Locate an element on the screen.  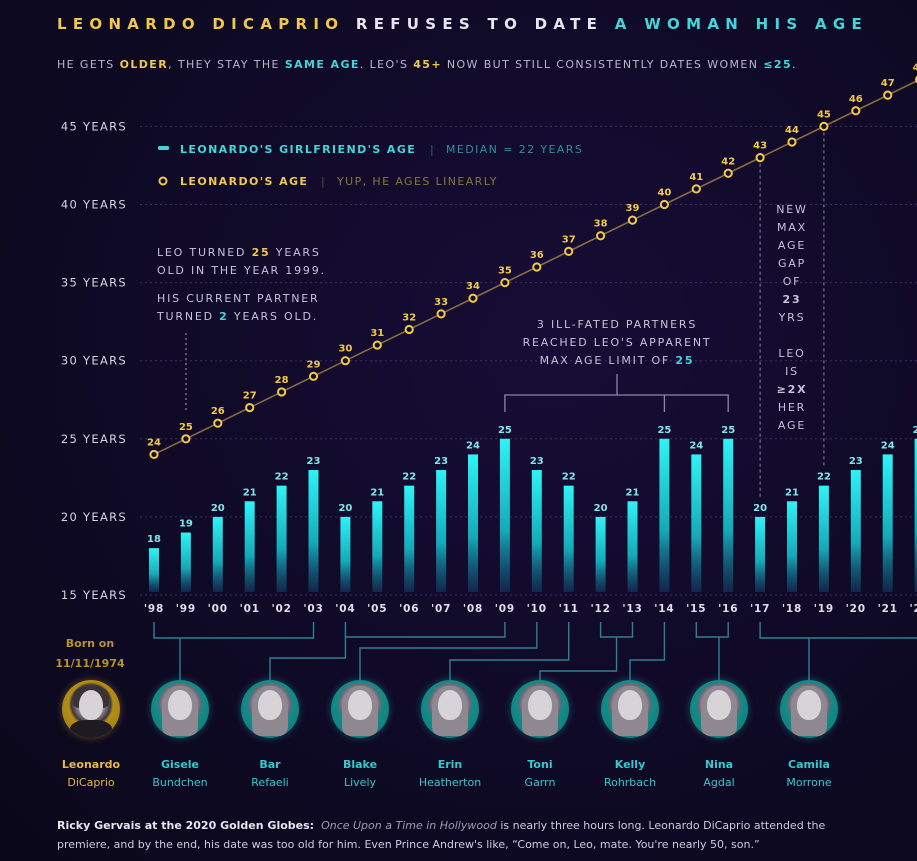
connector-erin is located at coordinates (509, 652).